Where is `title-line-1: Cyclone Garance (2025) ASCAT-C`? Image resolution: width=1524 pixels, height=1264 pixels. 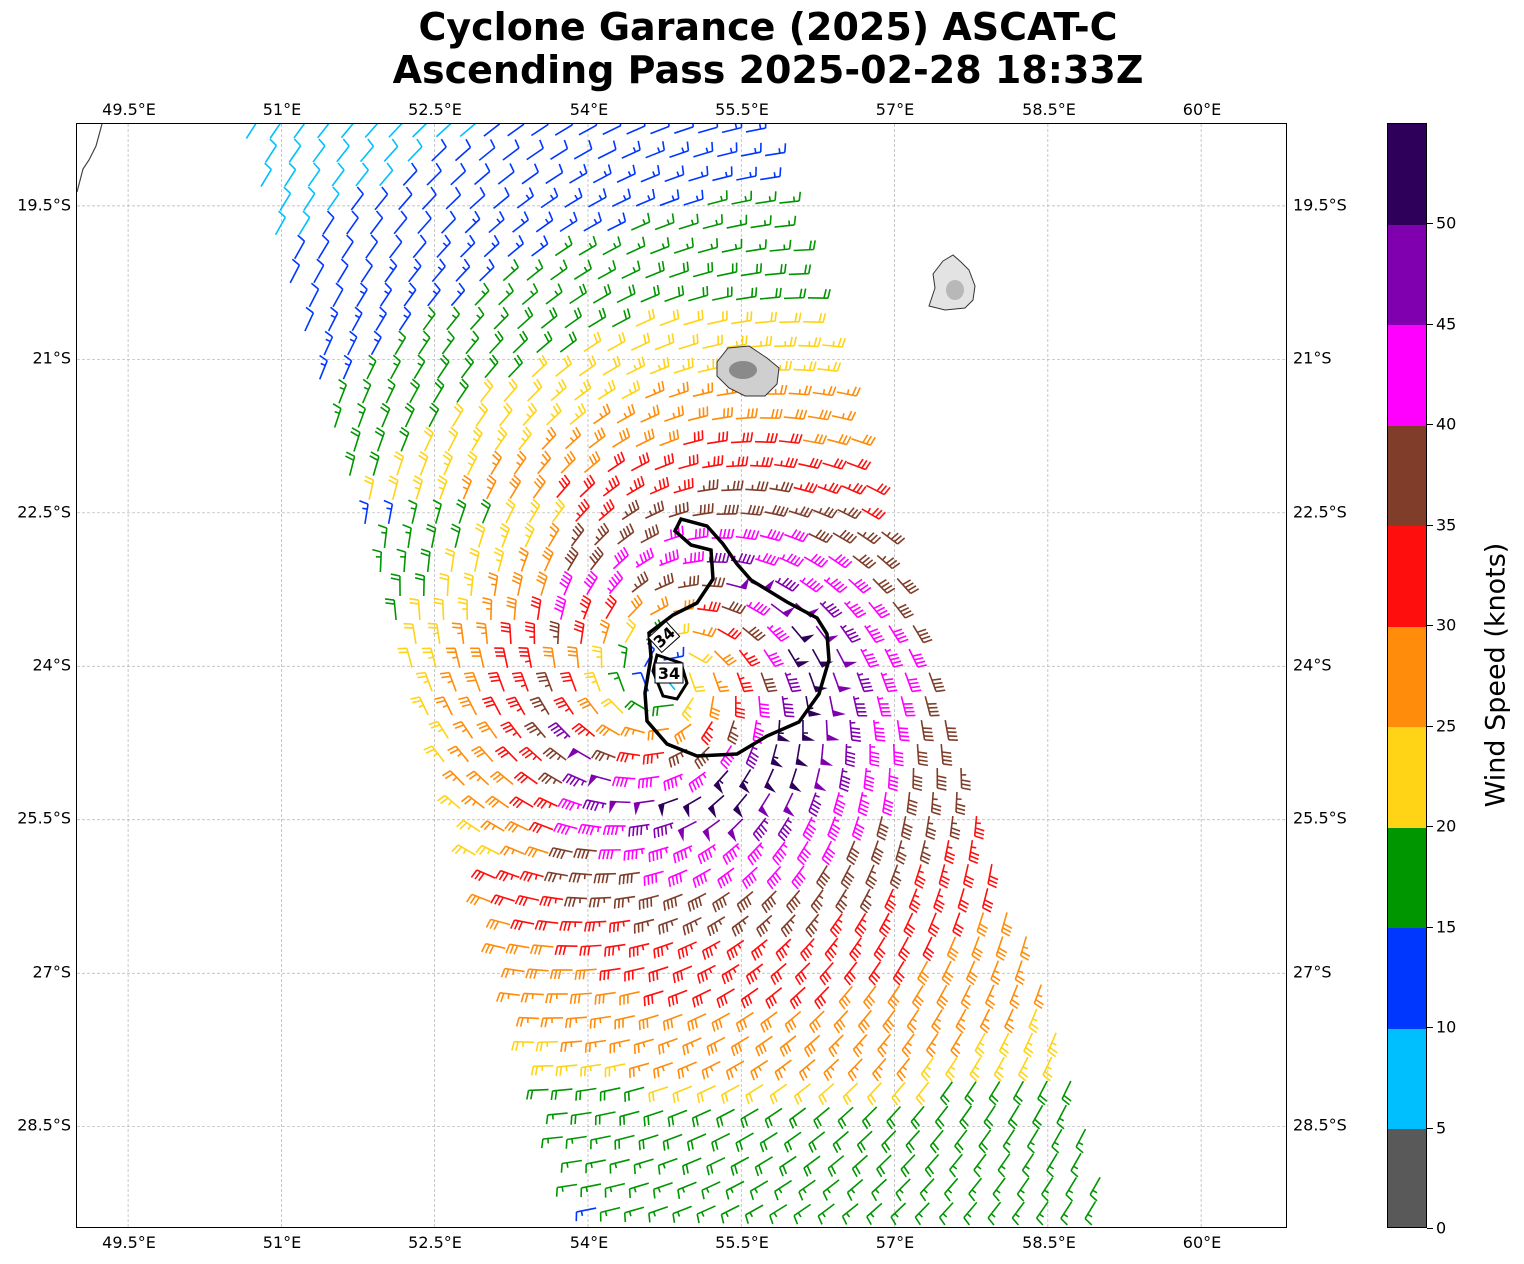 title-line-1: Cyclone Garance (2025) ASCAT-C is located at coordinates (768, 27).